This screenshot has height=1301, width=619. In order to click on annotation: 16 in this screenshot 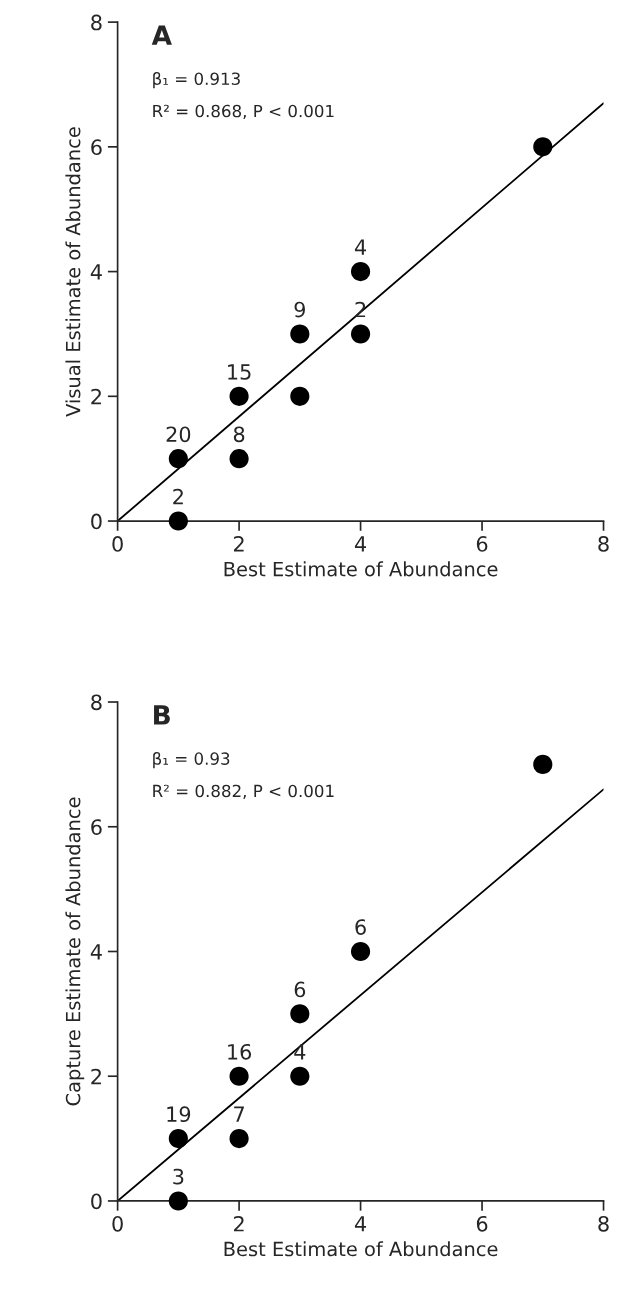, I will do `click(240, 1051)`.